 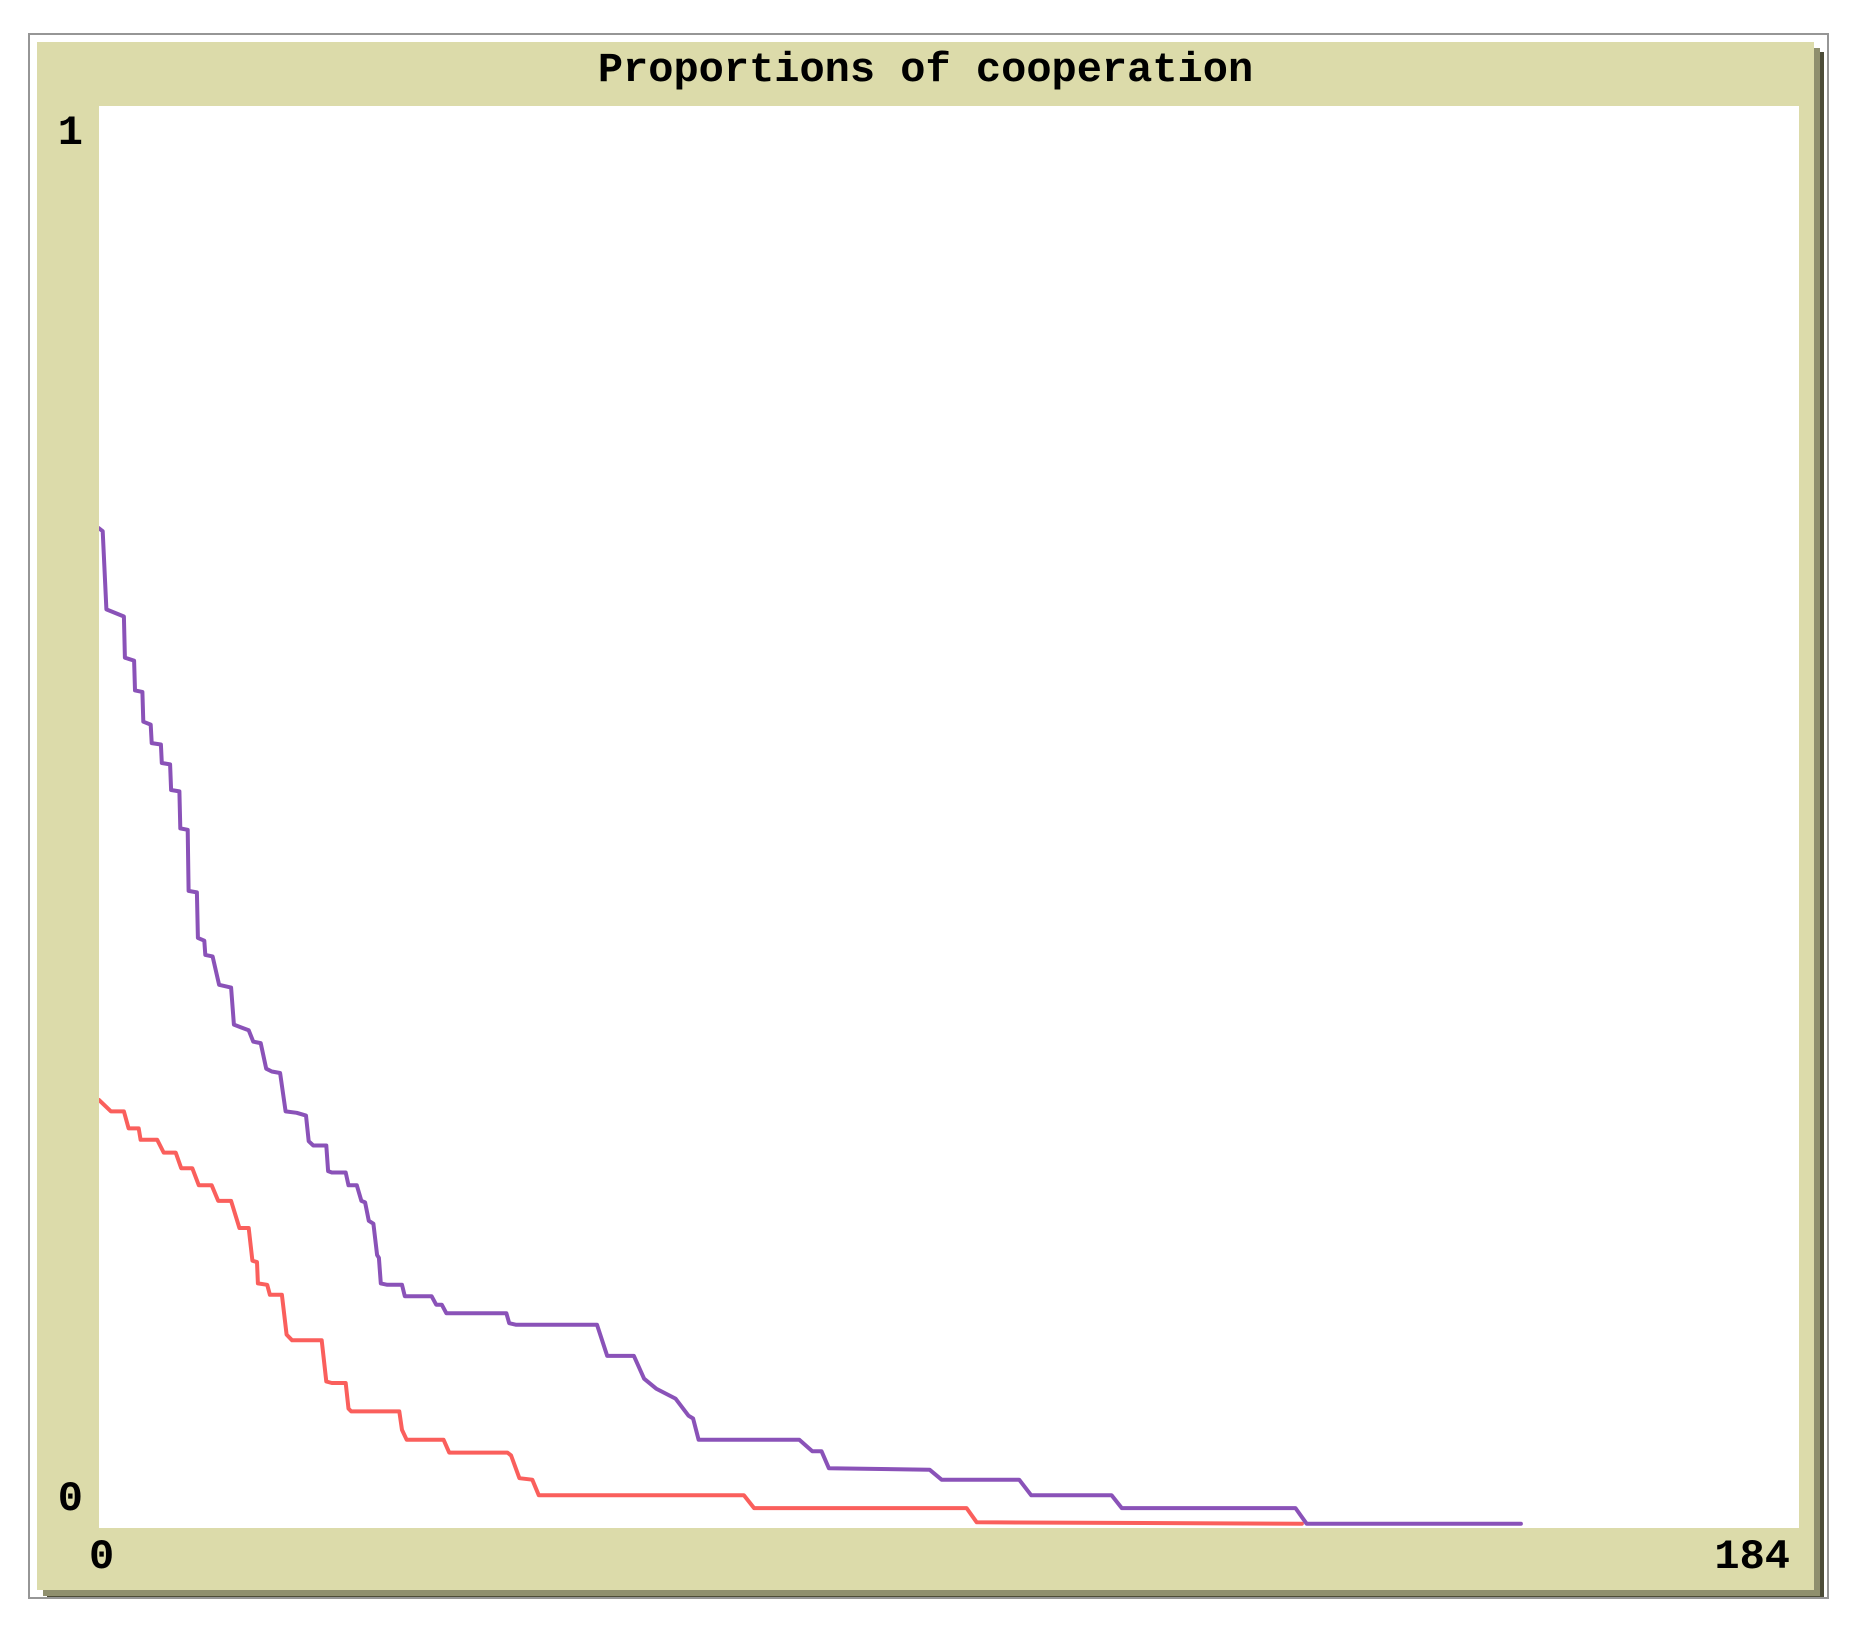 I want to click on x-axis-min-label: 0, so click(x=102, y=1557).